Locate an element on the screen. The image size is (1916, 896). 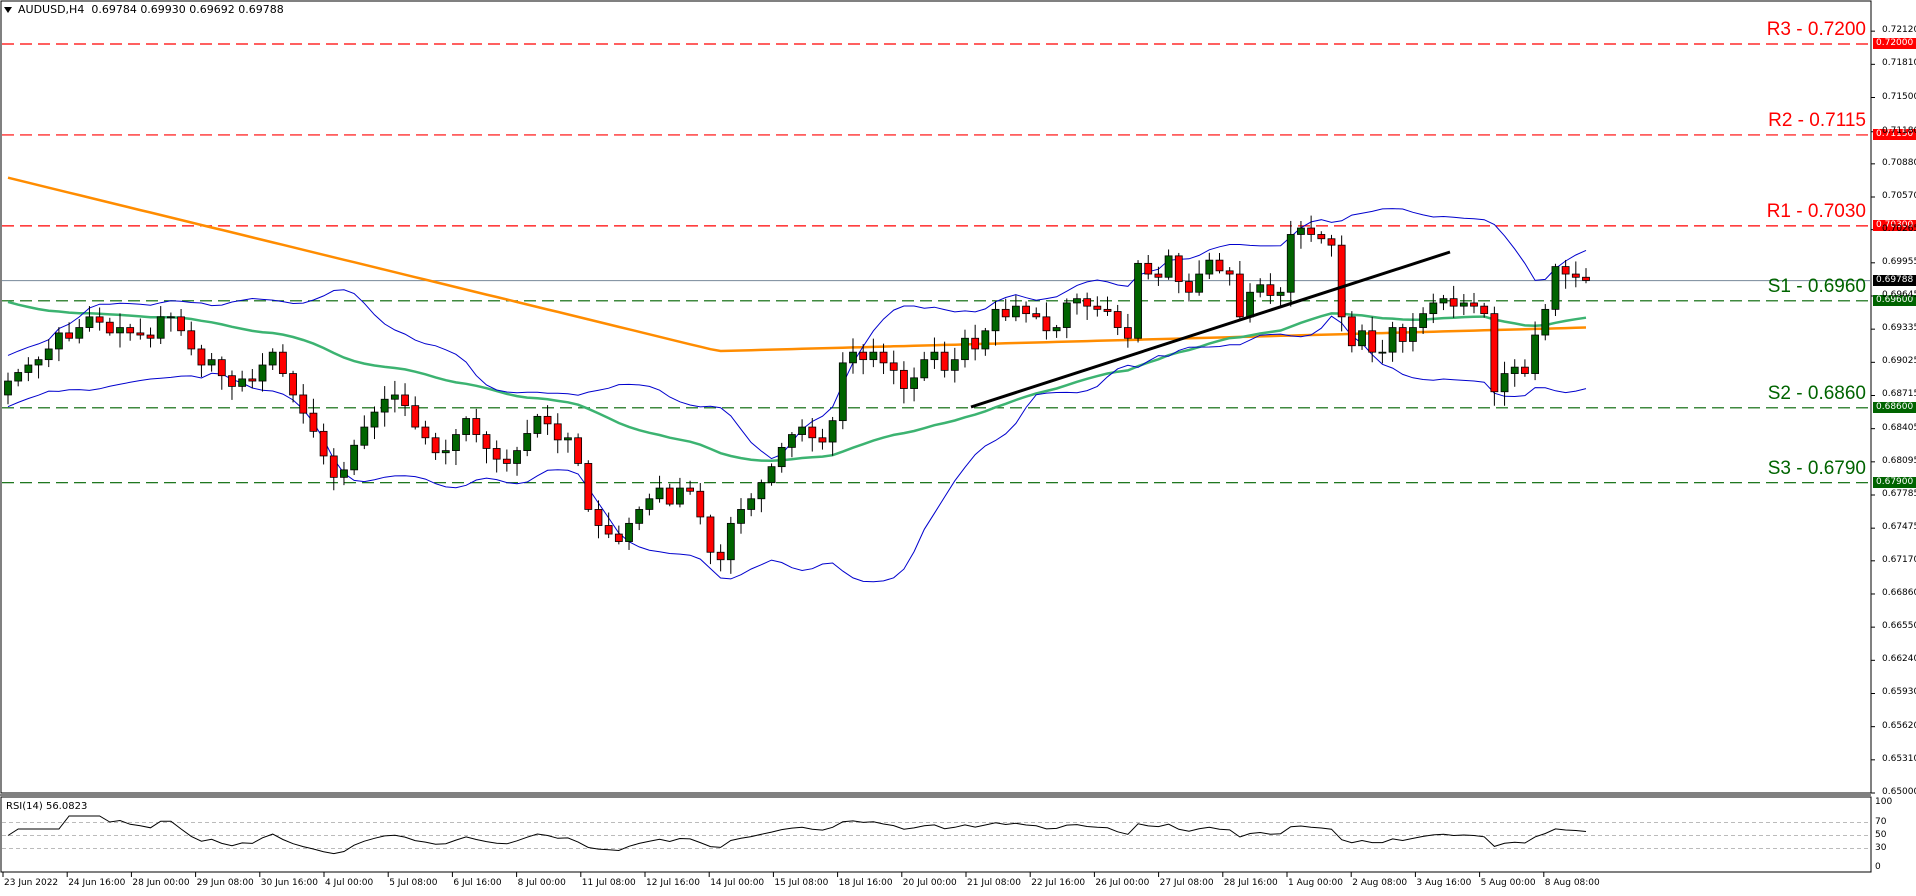
price-axis-label: 0.65930 is located at coordinates (1899, 692).